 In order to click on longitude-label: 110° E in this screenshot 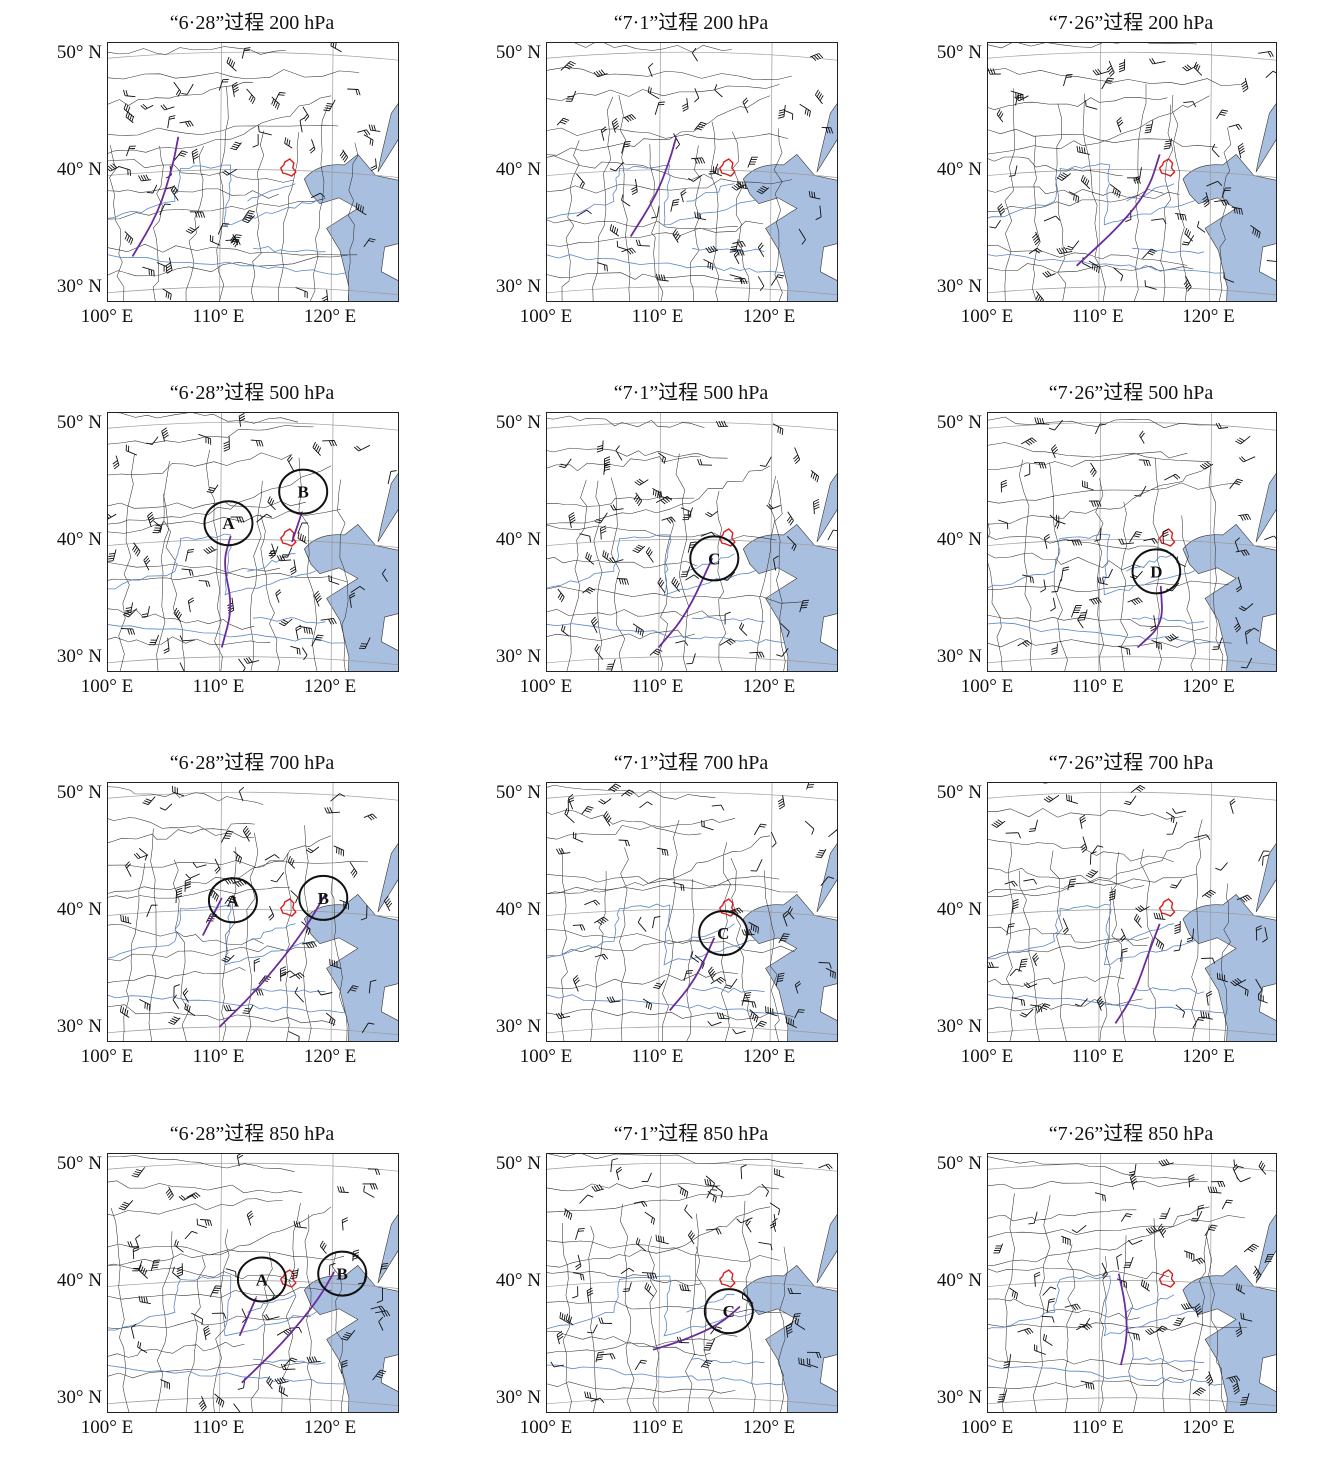, I will do `click(657, 316)`.